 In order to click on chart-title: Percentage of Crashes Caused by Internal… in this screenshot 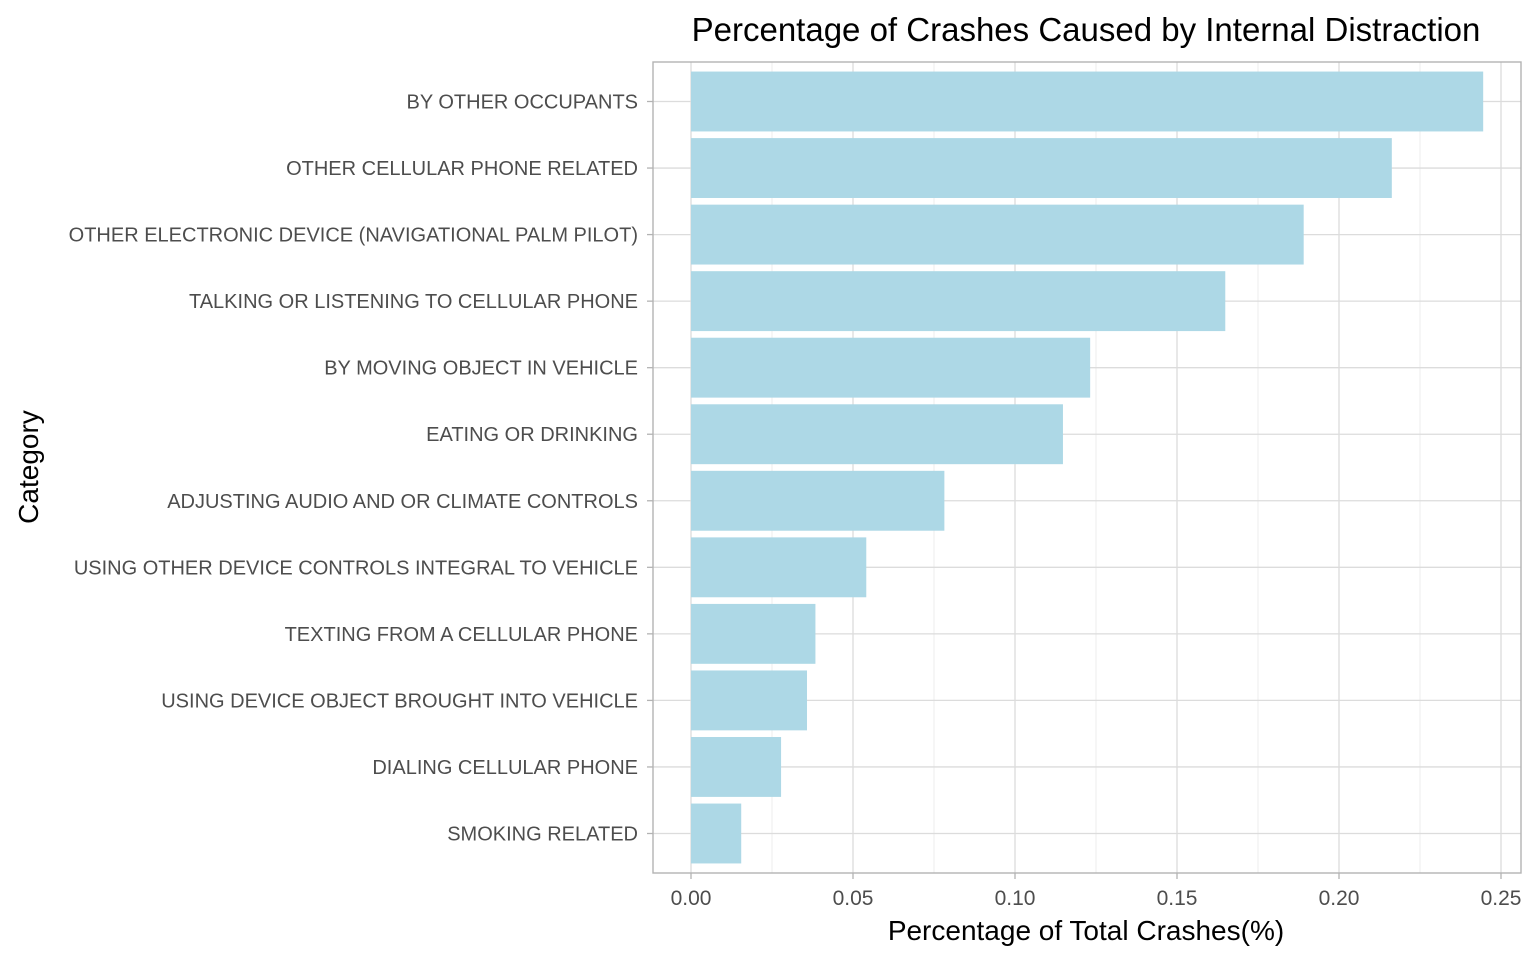, I will do `click(1086, 29)`.